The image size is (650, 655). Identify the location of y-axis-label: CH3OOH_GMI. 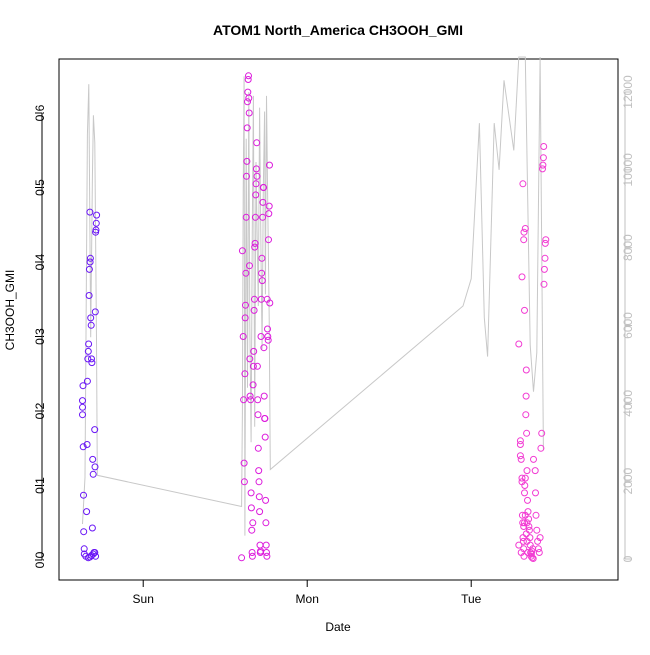
(10, 310).